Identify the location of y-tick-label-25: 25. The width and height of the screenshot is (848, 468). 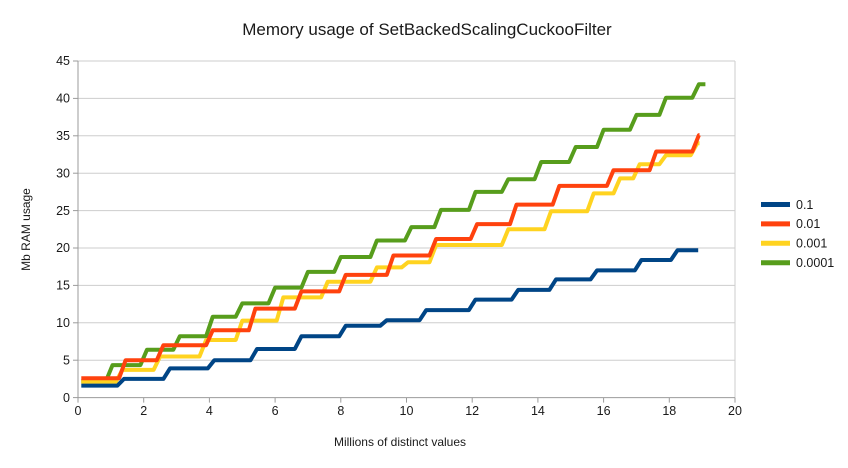
(63, 211).